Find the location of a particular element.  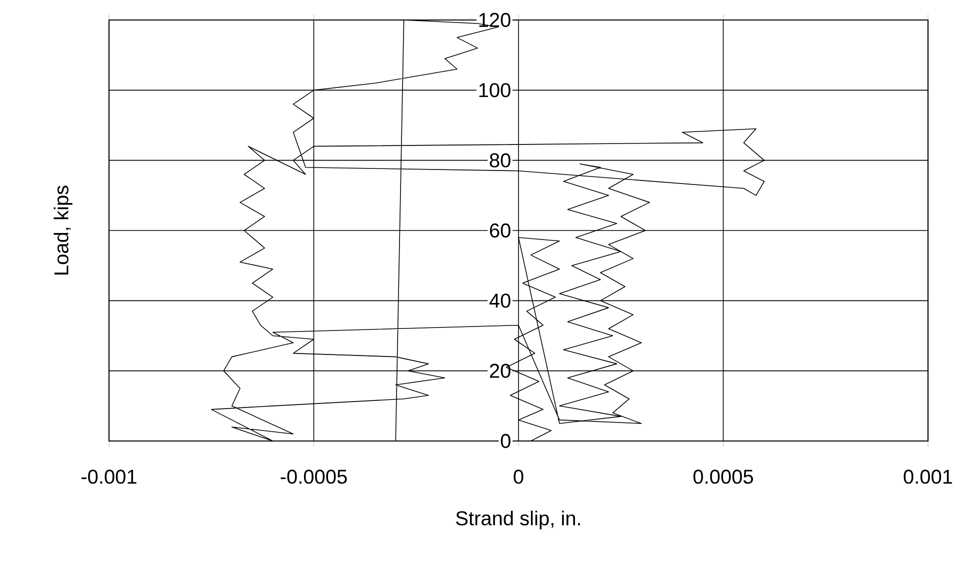

x-tick-label: 0.0005 is located at coordinates (723, 477).